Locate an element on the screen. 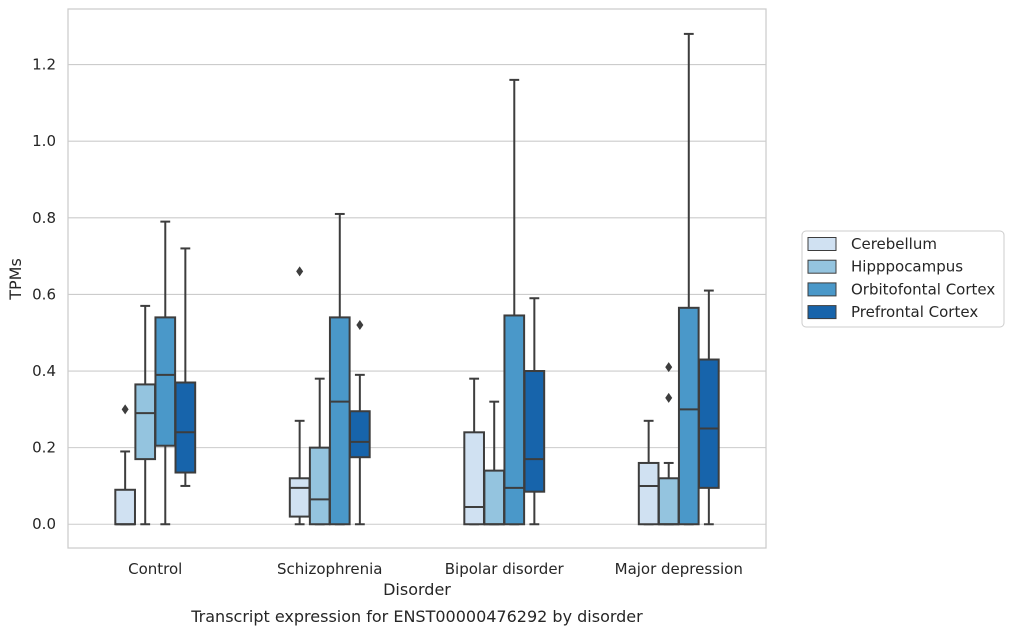  x-axis-label: Disorder is located at coordinates (417, 589).